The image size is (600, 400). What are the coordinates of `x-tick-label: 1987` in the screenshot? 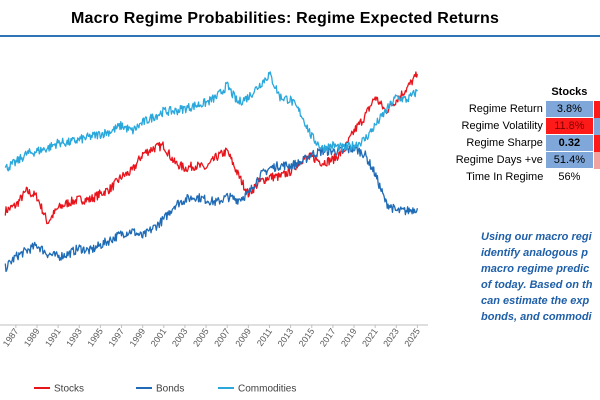 It's located at (11, 337).